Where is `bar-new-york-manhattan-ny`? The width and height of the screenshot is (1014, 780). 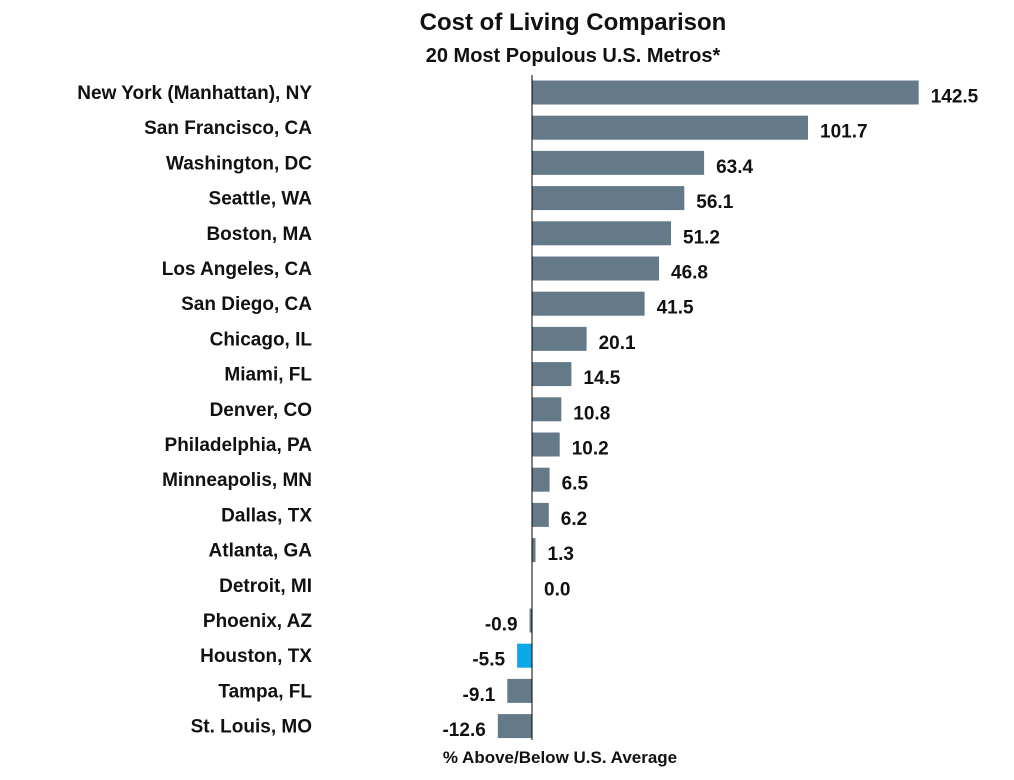
bar-new-york-manhattan-ny is located at coordinates (725, 92).